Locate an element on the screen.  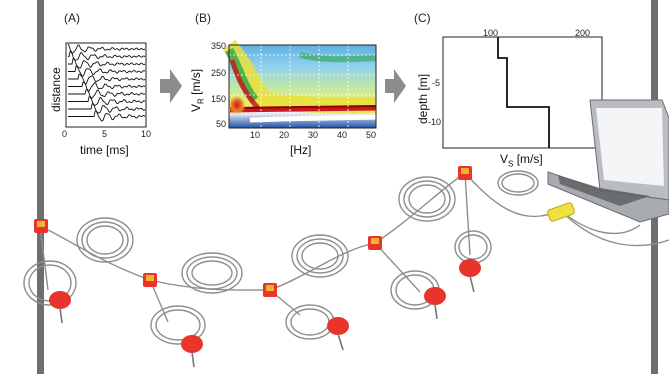
panel-c-xlabel-sub: S is located at coordinates (511, 164).